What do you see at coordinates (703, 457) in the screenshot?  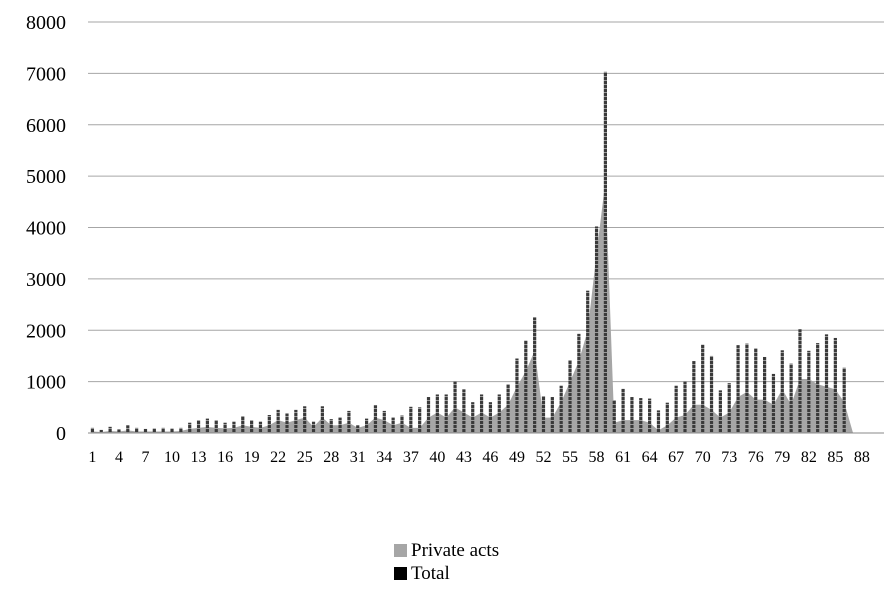 I see `x-tick-label: 70` at bounding box center [703, 457].